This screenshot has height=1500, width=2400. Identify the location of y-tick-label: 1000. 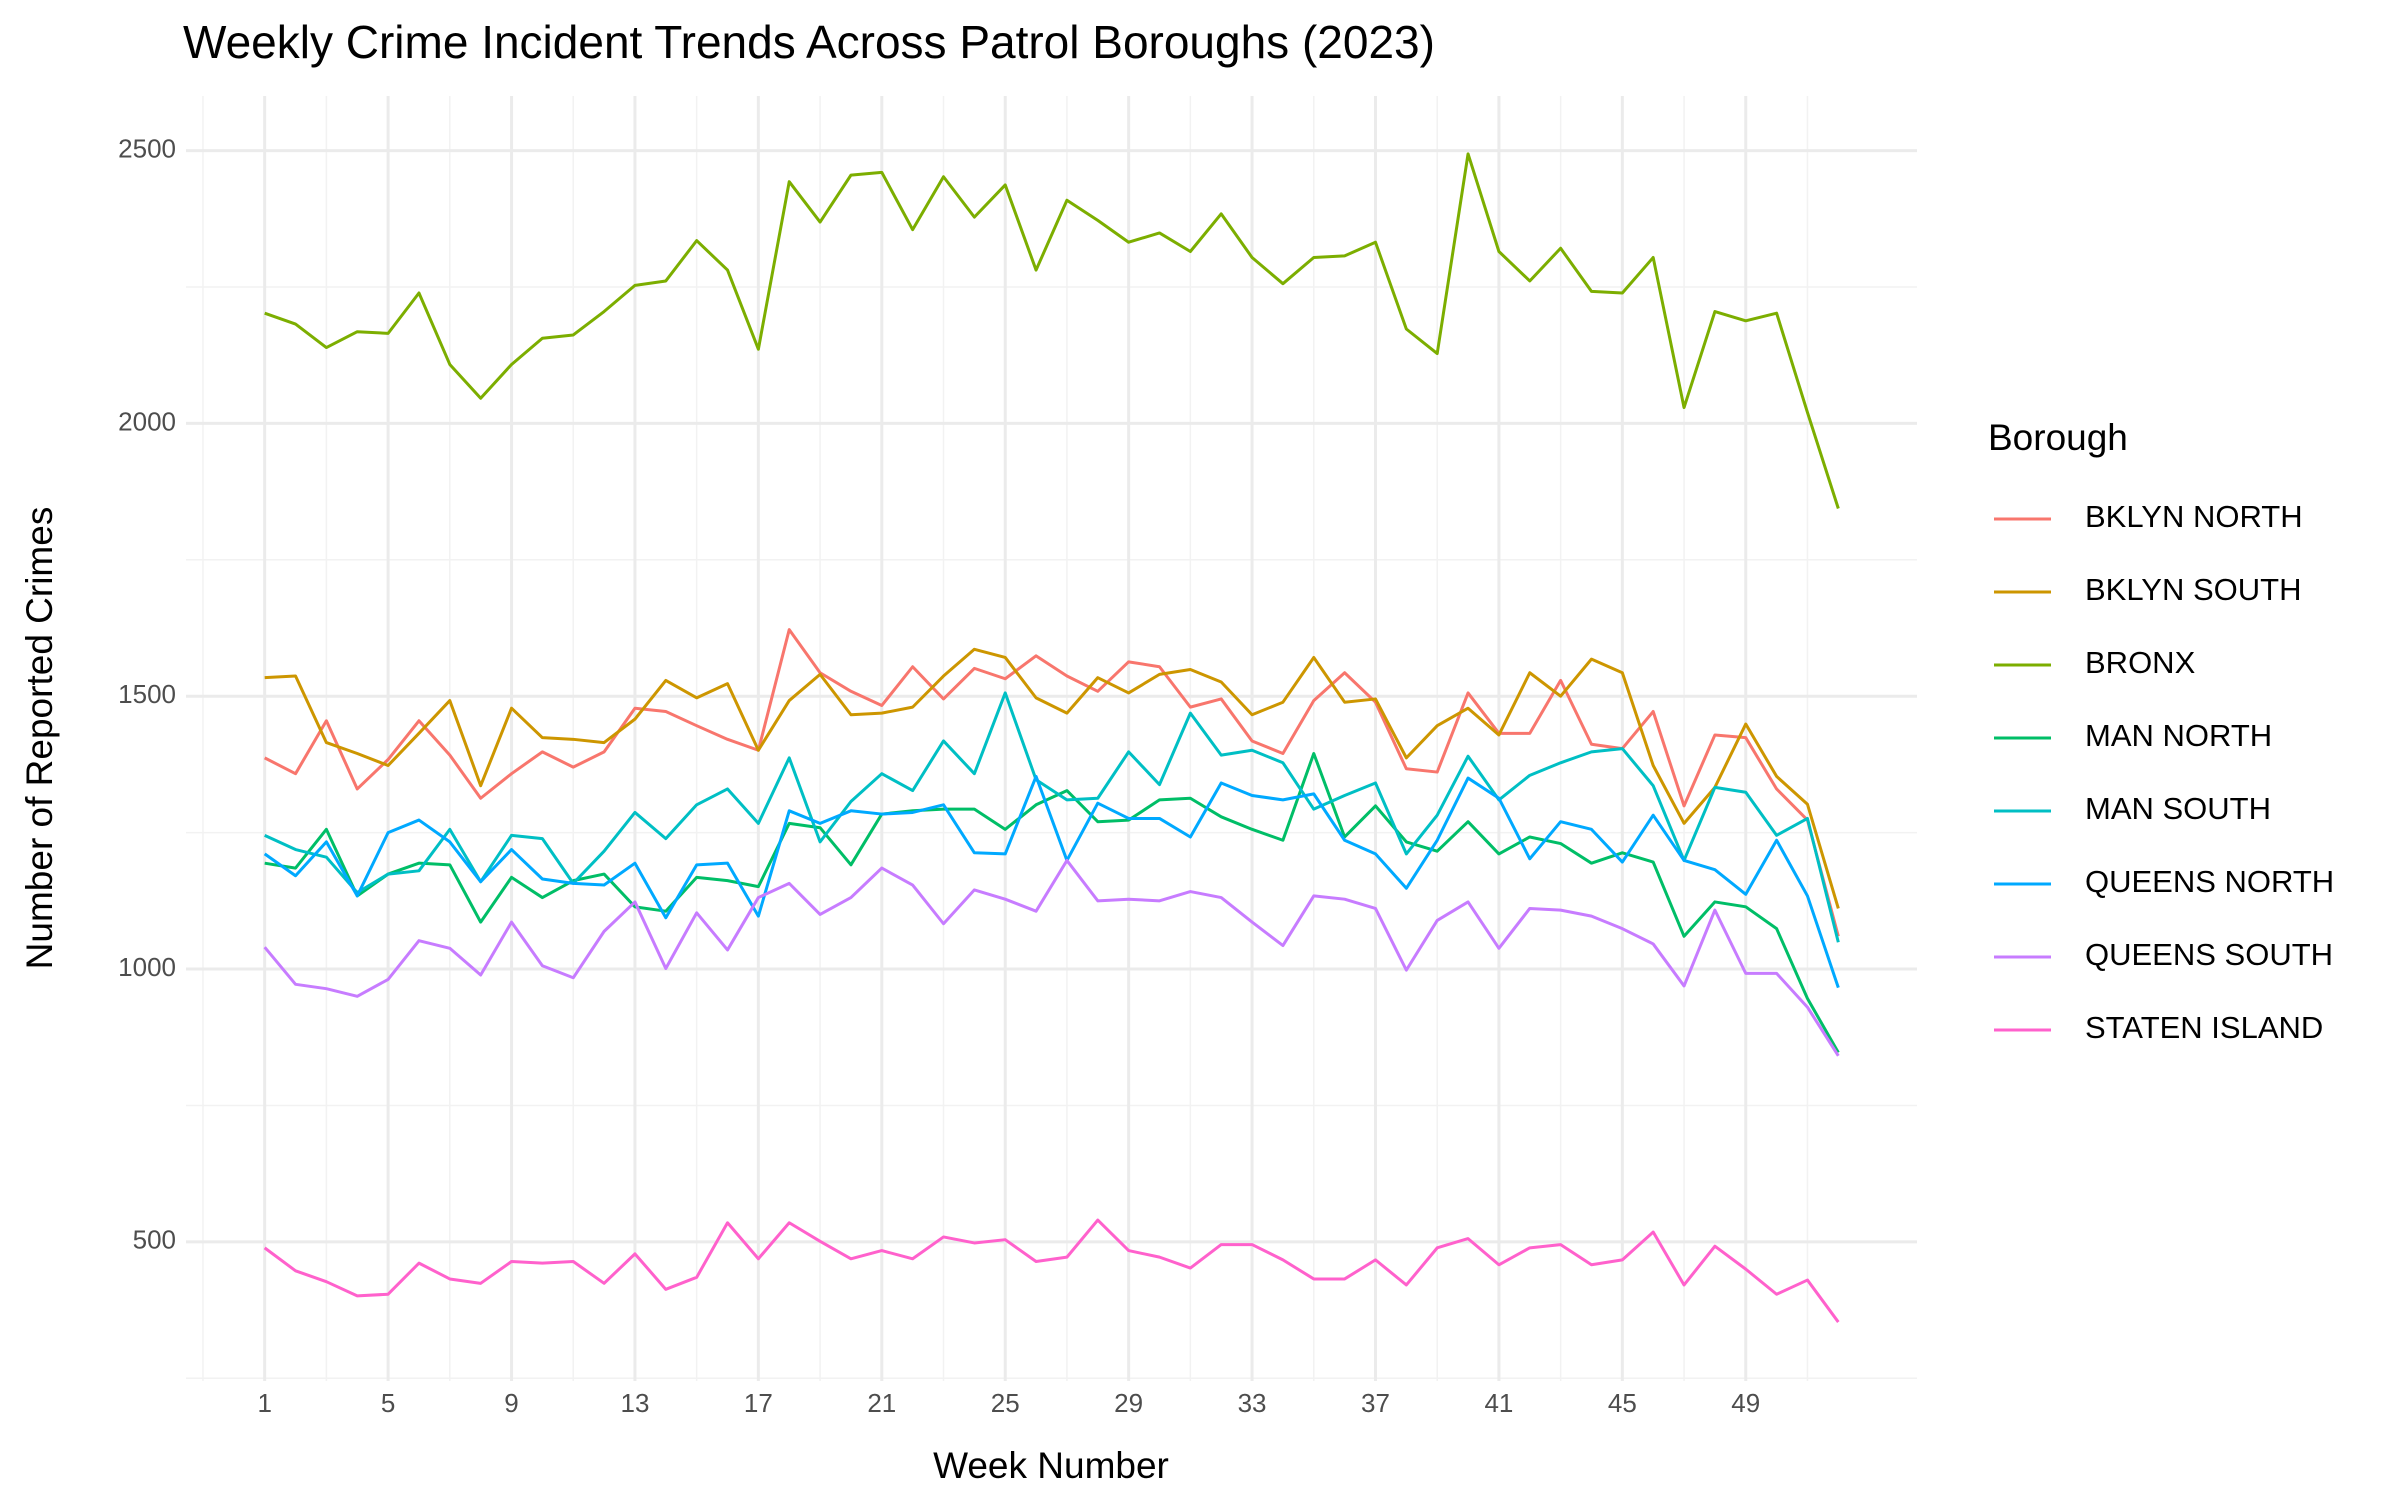
(147, 967).